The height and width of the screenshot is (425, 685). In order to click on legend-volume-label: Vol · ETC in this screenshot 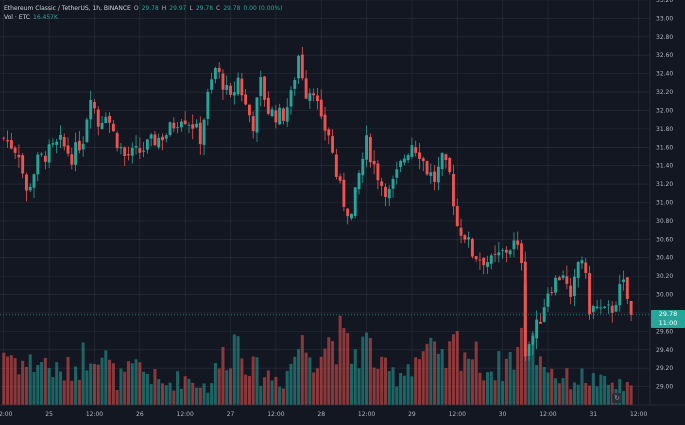, I will do `click(17, 17)`.